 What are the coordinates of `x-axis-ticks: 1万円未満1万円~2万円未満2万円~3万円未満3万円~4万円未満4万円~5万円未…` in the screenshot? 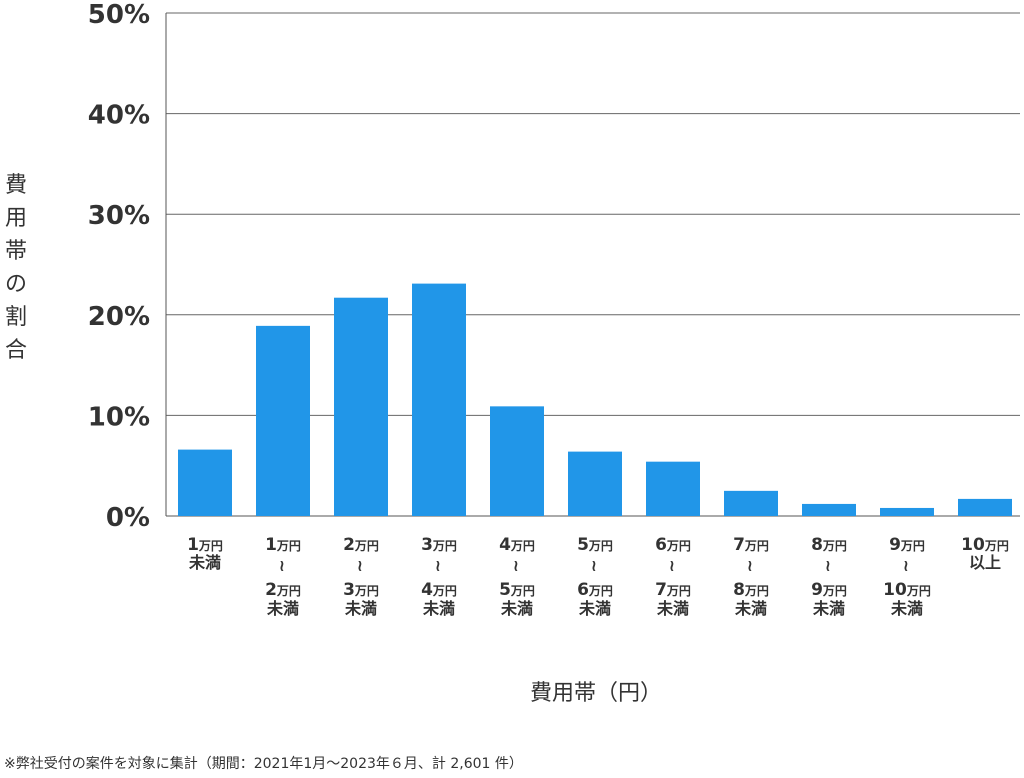 It's located at (598, 576).